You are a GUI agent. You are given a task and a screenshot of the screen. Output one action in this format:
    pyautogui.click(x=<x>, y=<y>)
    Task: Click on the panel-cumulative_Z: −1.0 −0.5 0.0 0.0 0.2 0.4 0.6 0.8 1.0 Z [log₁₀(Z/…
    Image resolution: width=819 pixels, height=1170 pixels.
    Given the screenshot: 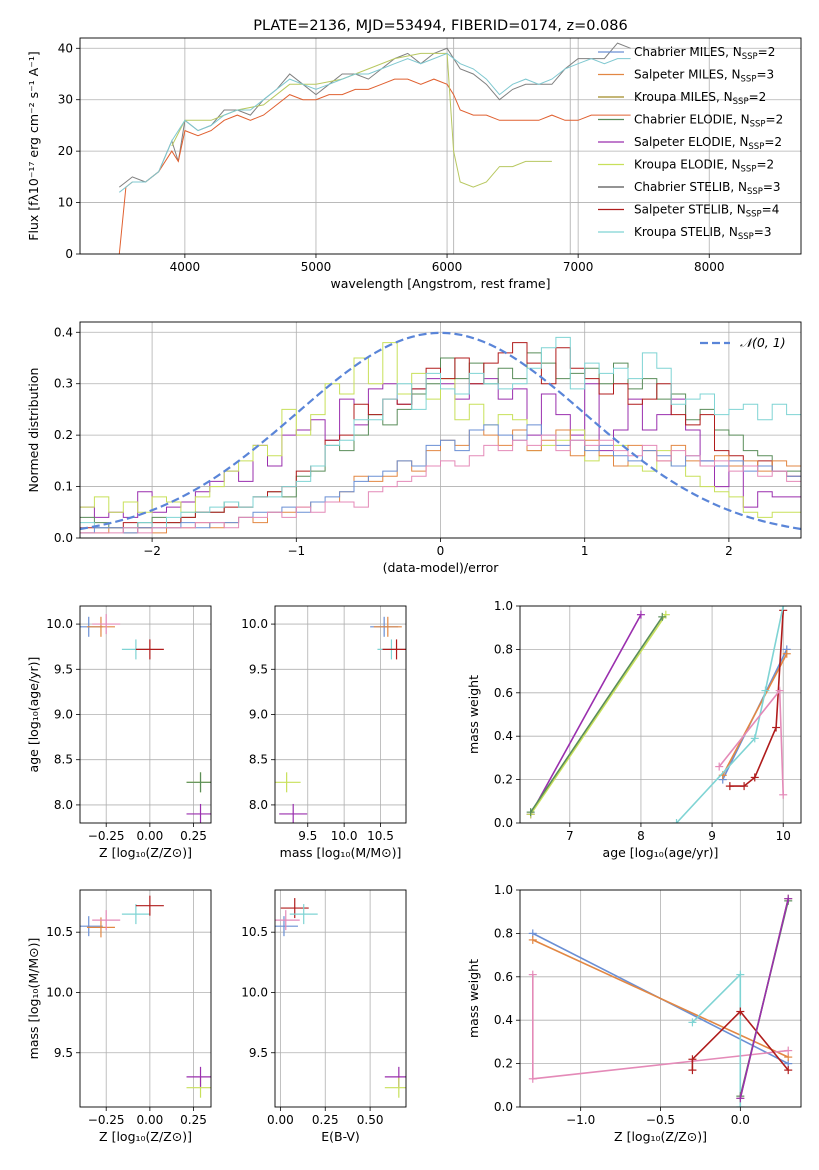 What is the action you would take?
    pyautogui.click(x=634, y=1013)
    